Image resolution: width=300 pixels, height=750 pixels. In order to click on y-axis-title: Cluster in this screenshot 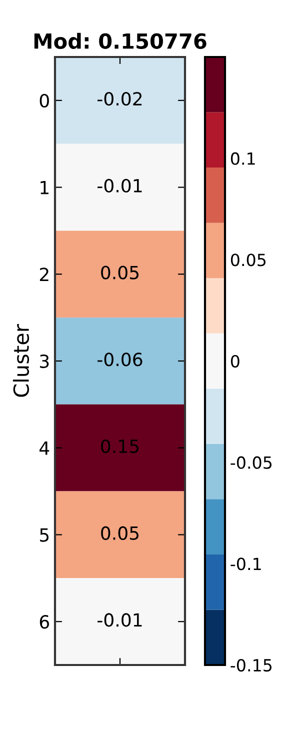, I will do `click(21, 360)`.